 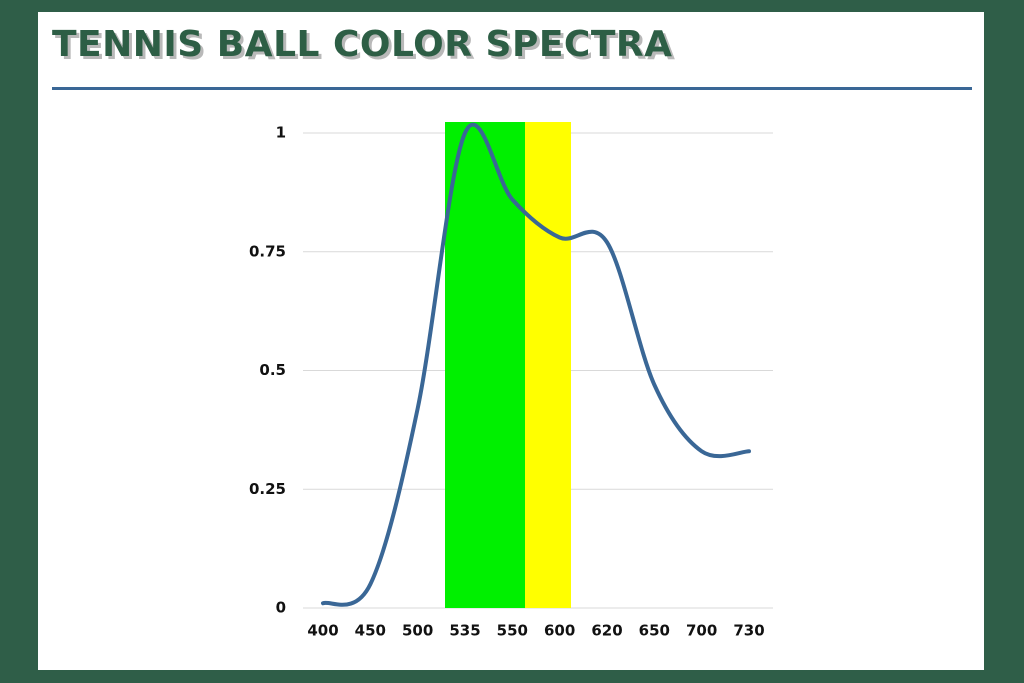 What do you see at coordinates (748, 631) in the screenshot?
I see `x-tick-label: 730` at bounding box center [748, 631].